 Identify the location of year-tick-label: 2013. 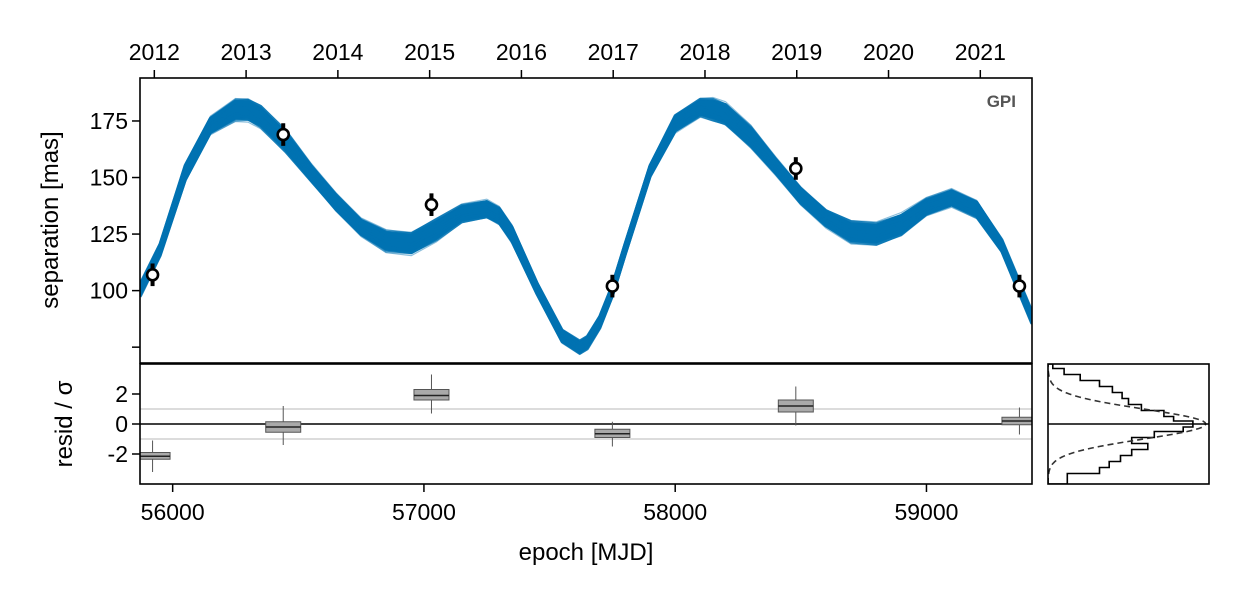
(246, 52).